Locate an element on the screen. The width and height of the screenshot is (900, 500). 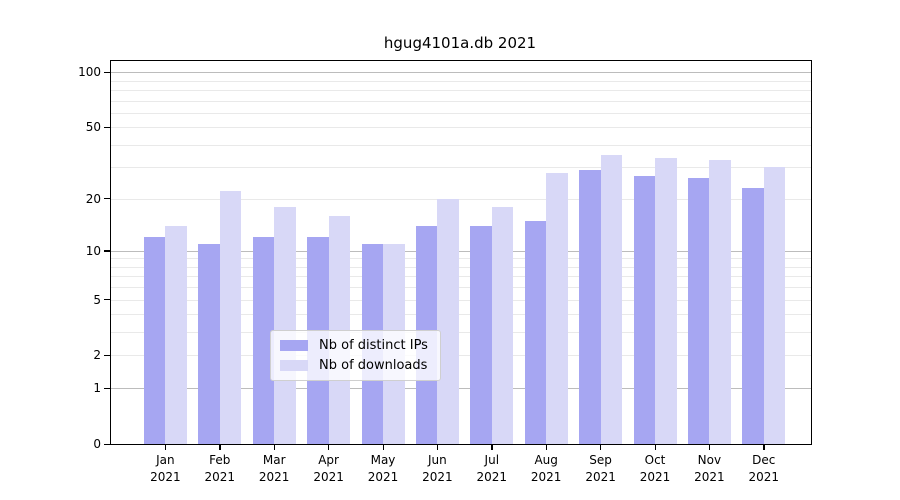
x-label-month-Dec: Dec is located at coordinates (764, 460).